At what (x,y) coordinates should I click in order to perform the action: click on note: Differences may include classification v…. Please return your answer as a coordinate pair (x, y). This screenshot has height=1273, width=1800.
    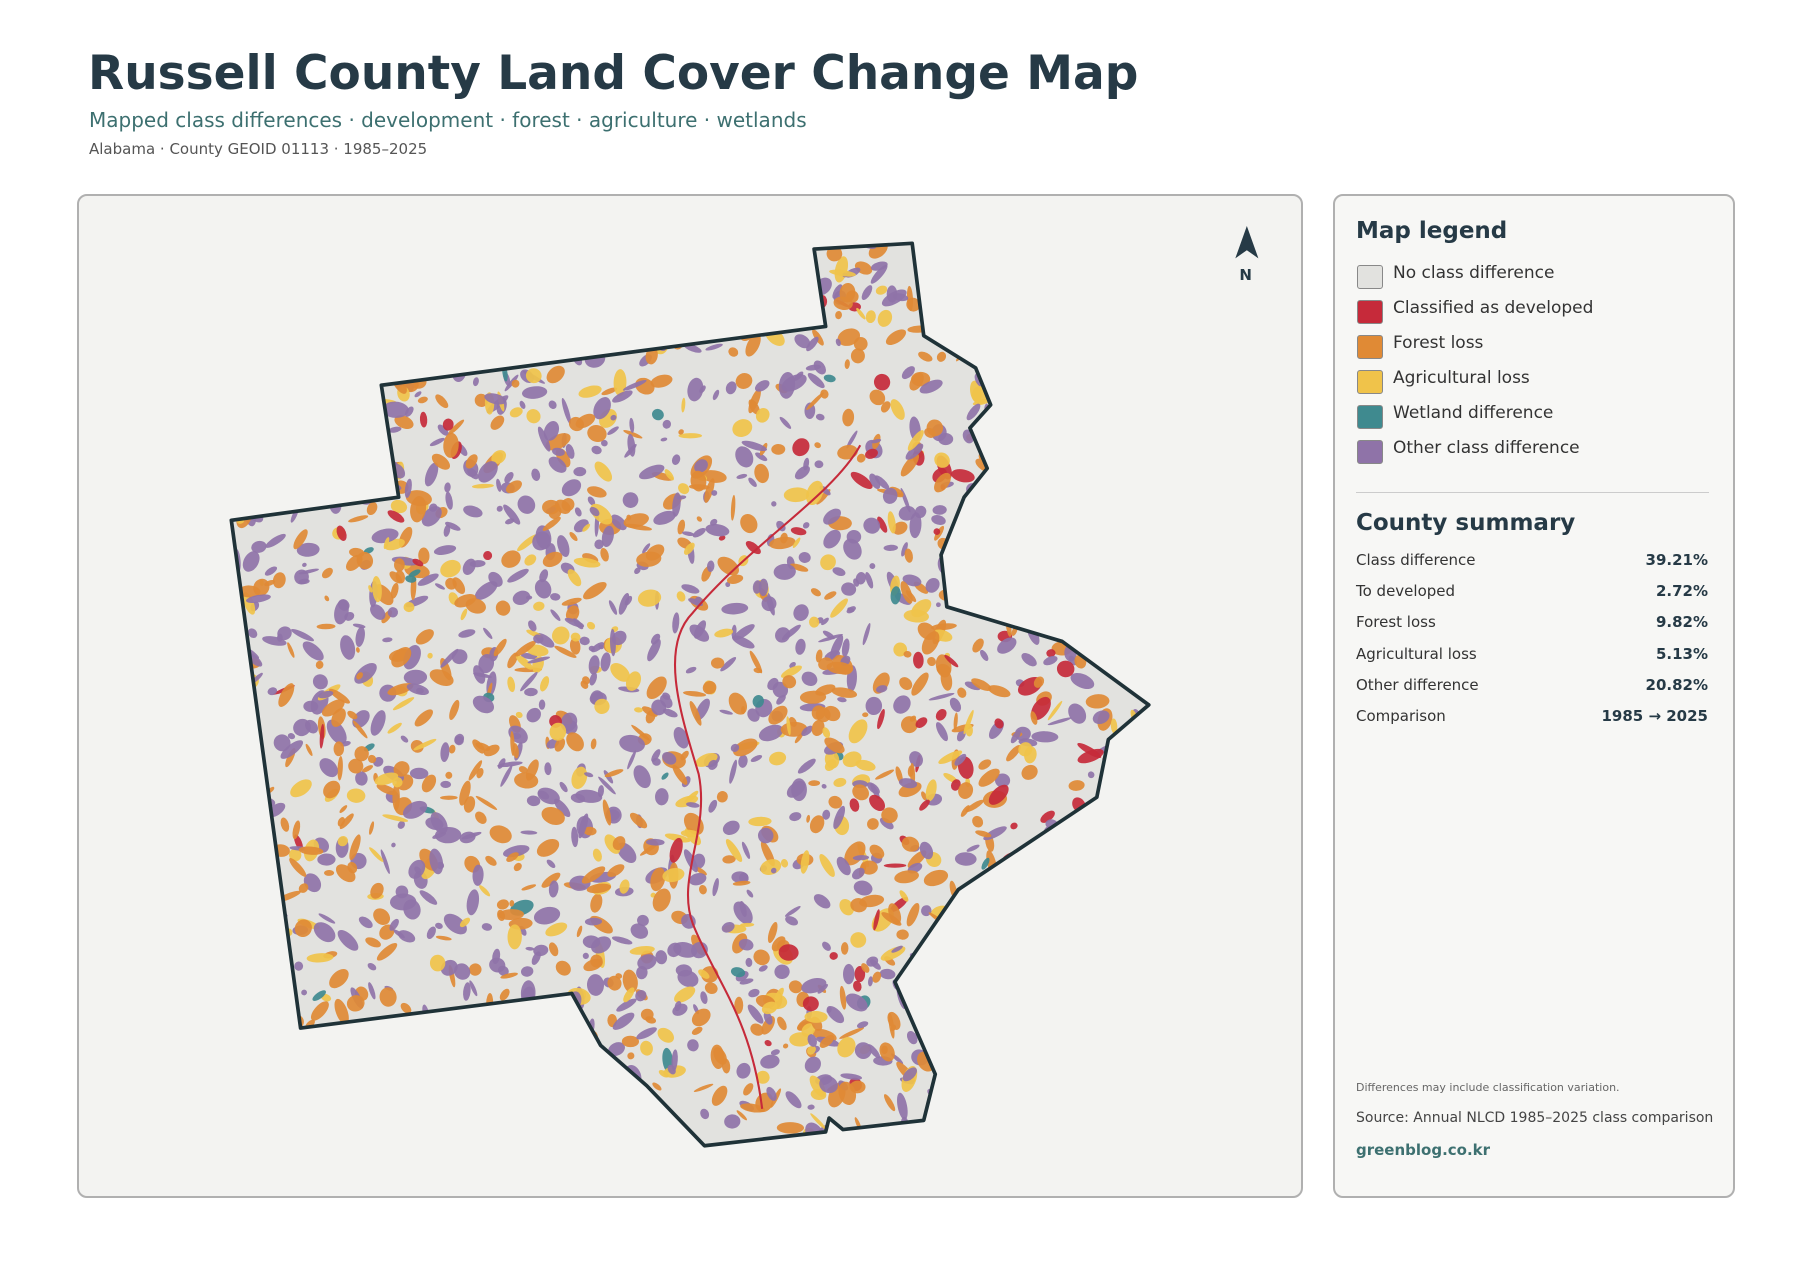
    Looking at the image, I should click on (1488, 1087).